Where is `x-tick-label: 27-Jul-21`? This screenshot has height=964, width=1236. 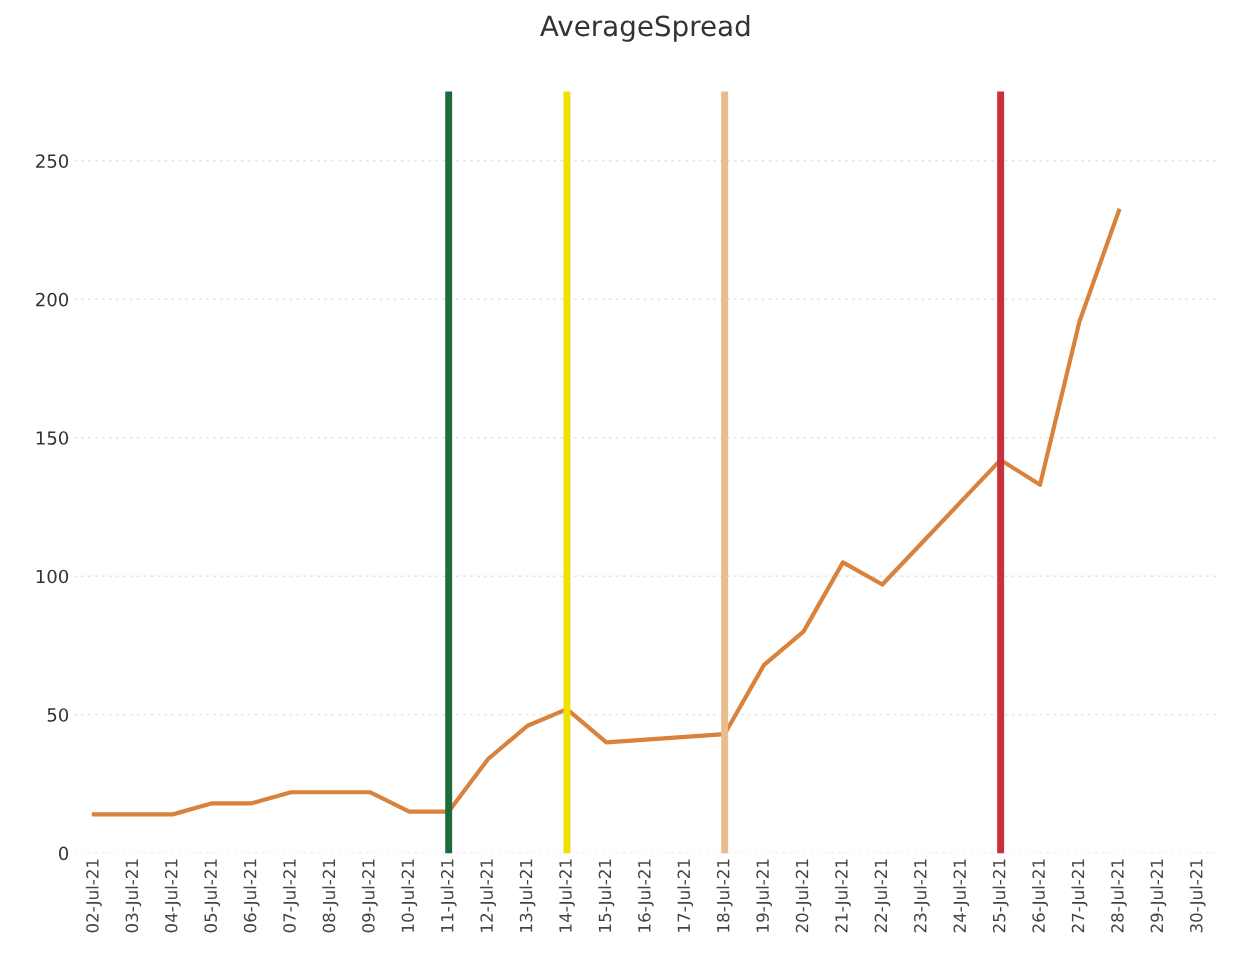
x-tick-label: 27-Jul-21 is located at coordinates (1079, 896).